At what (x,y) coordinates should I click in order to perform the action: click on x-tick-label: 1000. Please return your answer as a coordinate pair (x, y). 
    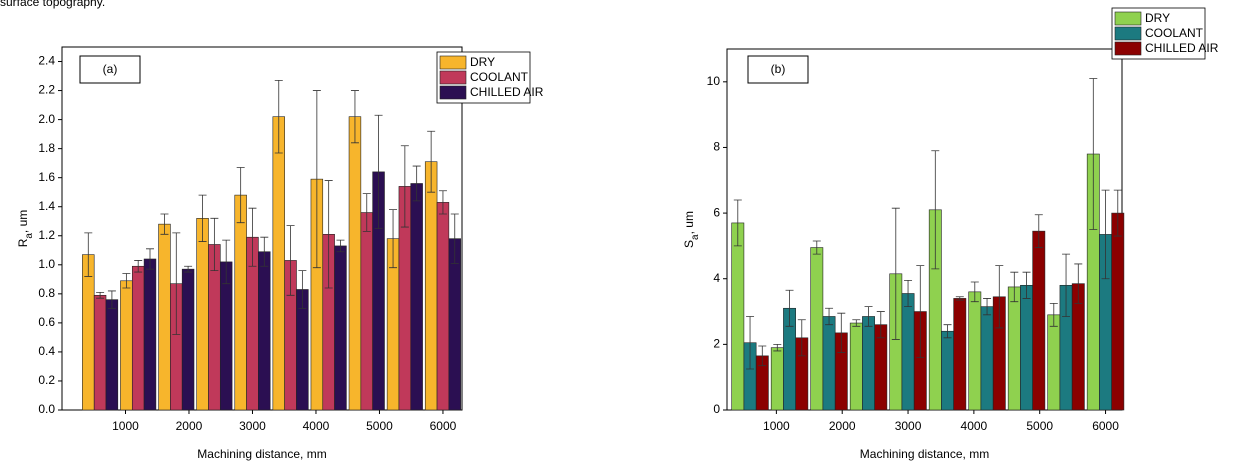
    Looking at the image, I should click on (776, 426).